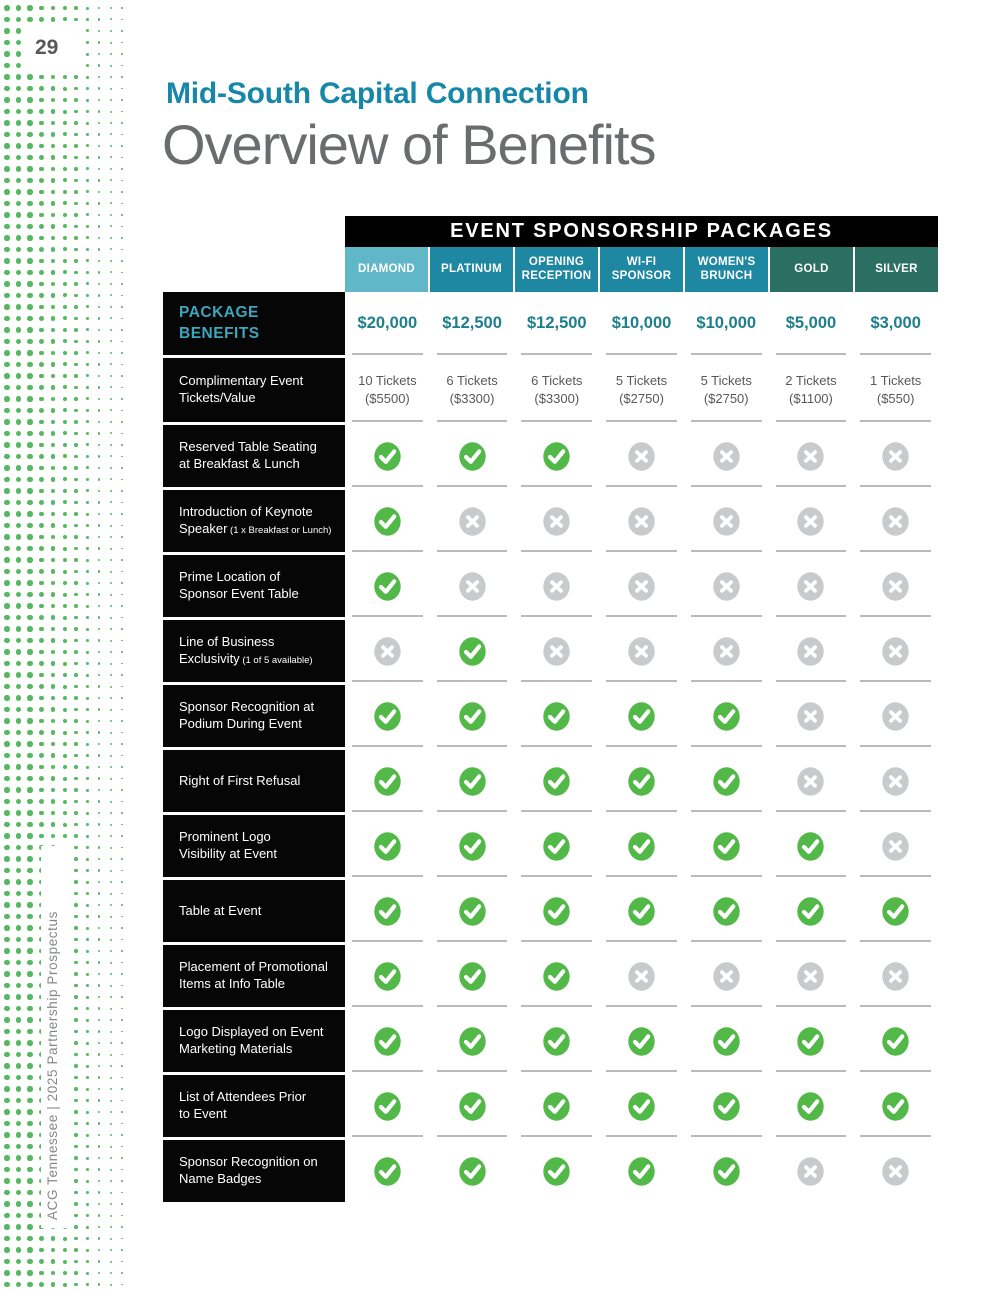 The width and height of the screenshot is (1000, 1294). What do you see at coordinates (550, 781) in the screenshot?
I see `table-row: Right of First Refusal` at bounding box center [550, 781].